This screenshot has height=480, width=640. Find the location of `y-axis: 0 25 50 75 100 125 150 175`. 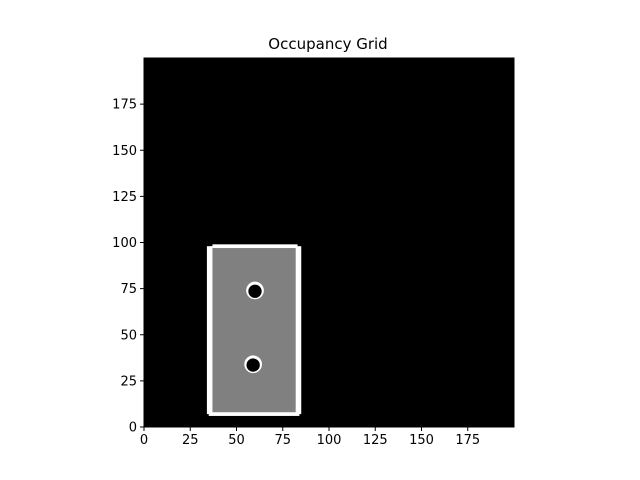

y-axis: 0 25 50 75 100 125 150 175 is located at coordinates (128, 267).